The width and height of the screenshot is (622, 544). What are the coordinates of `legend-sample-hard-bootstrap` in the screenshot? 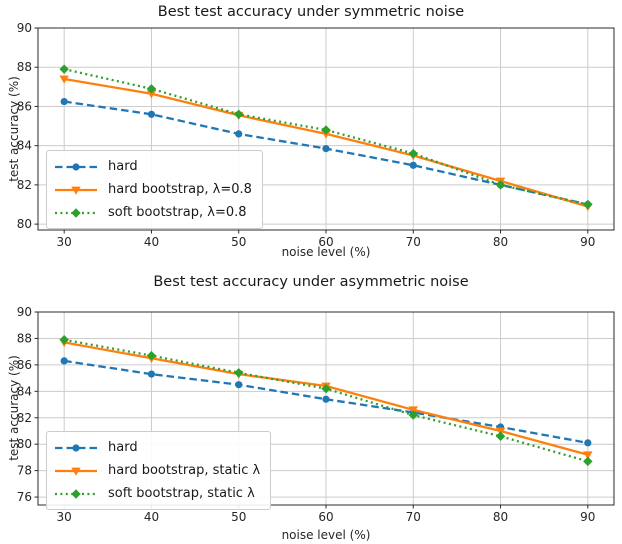 It's located at (76, 190).